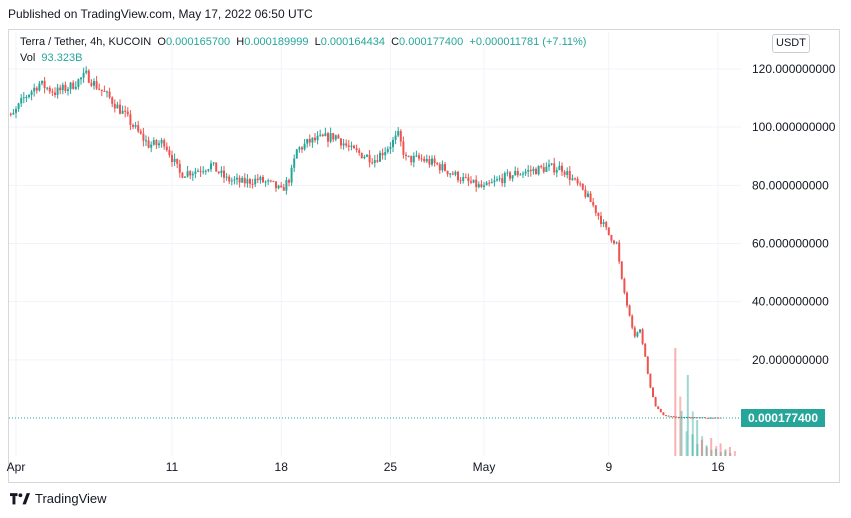  Describe the element at coordinates (395, 42) in the screenshot. I see `close-label: C` at that location.